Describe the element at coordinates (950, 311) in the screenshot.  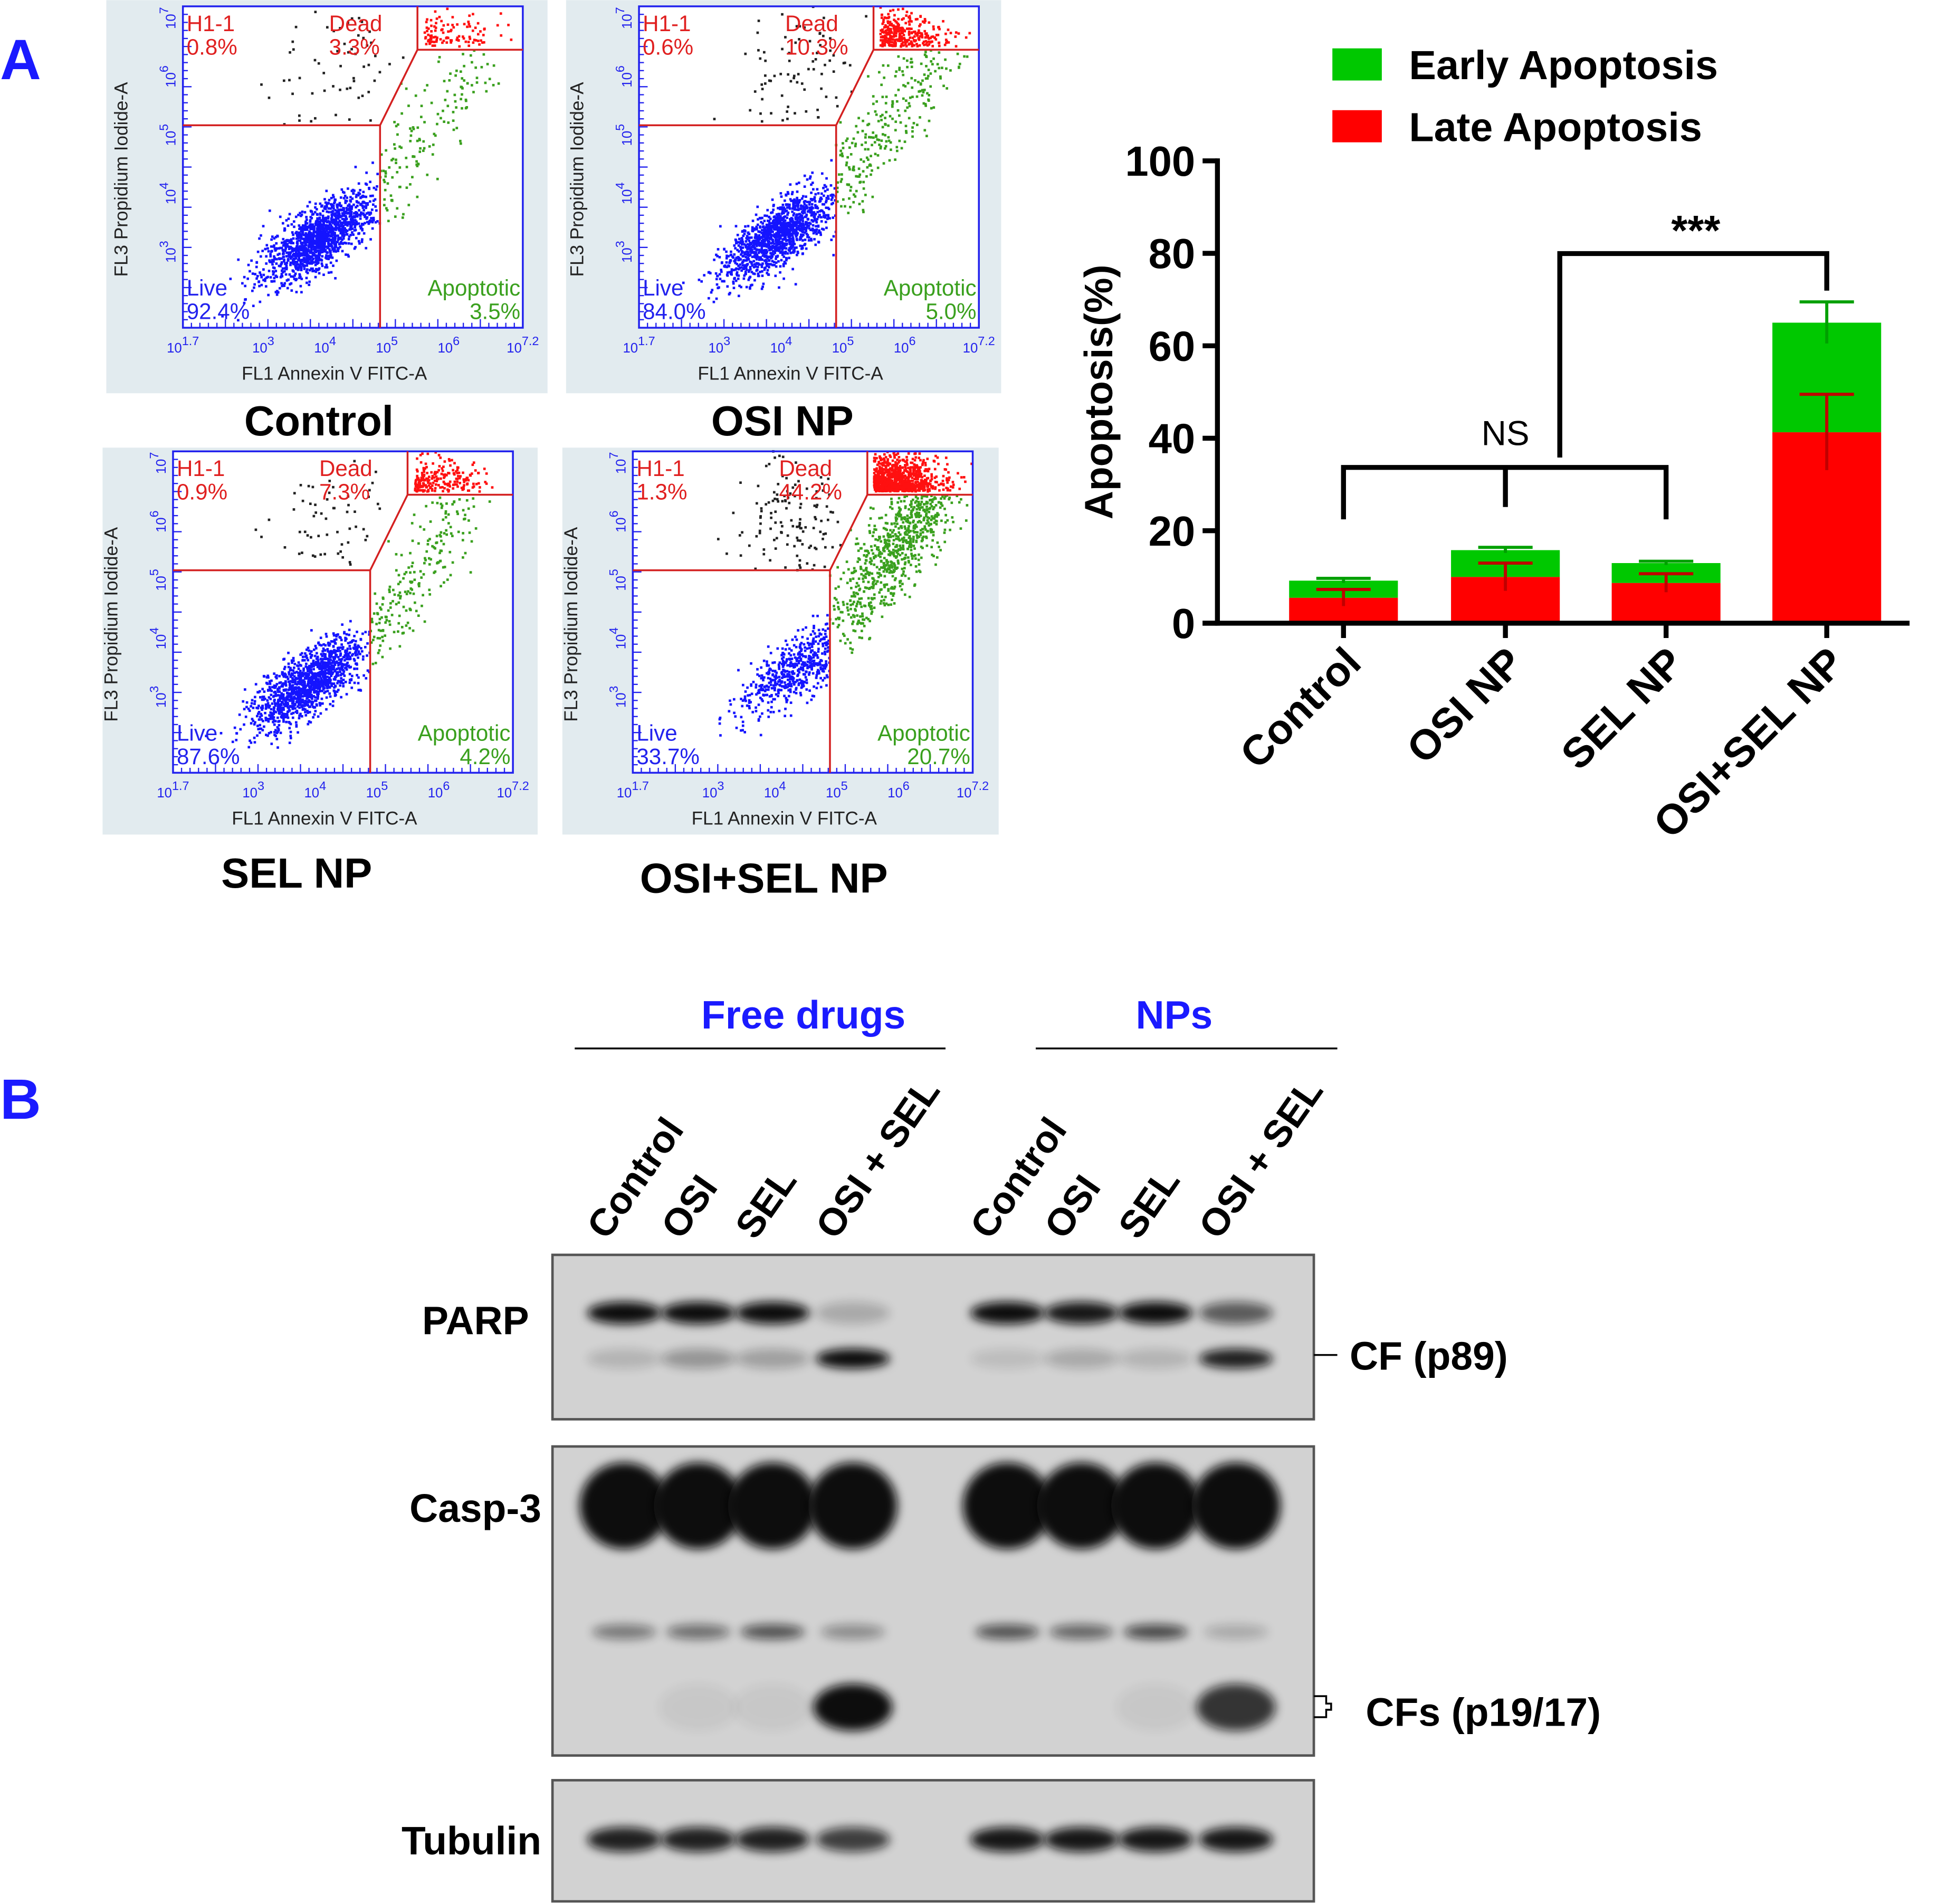
I see `quadrant-percent: 5.0%` at that location.